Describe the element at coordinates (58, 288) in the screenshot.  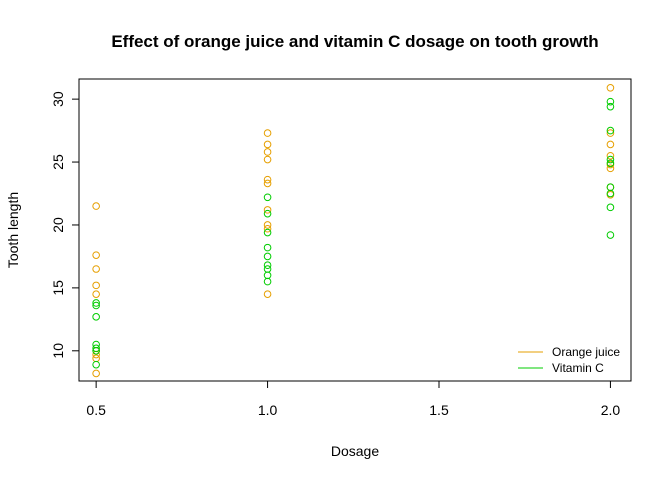
I see `y-tick-label: 15` at that location.